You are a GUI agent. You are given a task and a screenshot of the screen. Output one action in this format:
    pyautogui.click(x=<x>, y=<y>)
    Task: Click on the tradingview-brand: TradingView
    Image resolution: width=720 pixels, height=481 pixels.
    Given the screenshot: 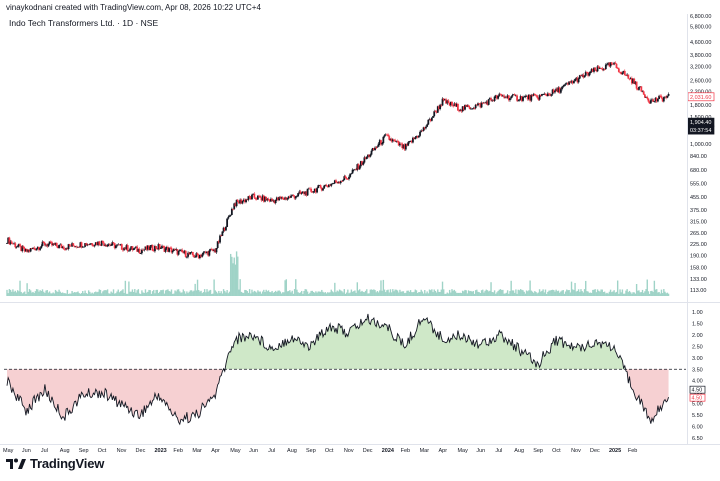 What is the action you would take?
    pyautogui.click(x=55, y=463)
    